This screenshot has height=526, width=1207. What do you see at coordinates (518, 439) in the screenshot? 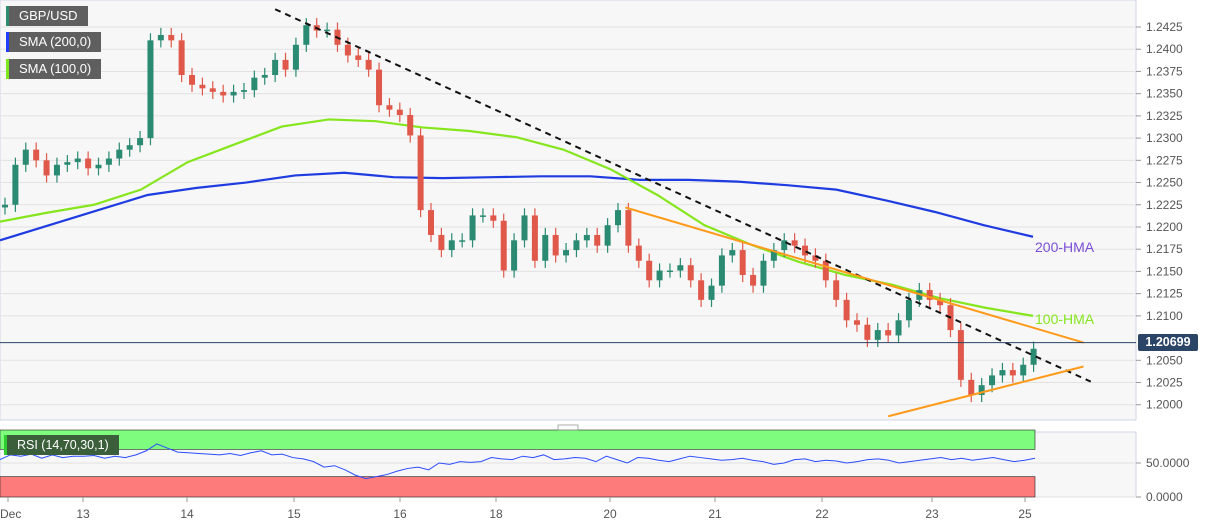
I see `rsi-overbought-band` at bounding box center [518, 439].